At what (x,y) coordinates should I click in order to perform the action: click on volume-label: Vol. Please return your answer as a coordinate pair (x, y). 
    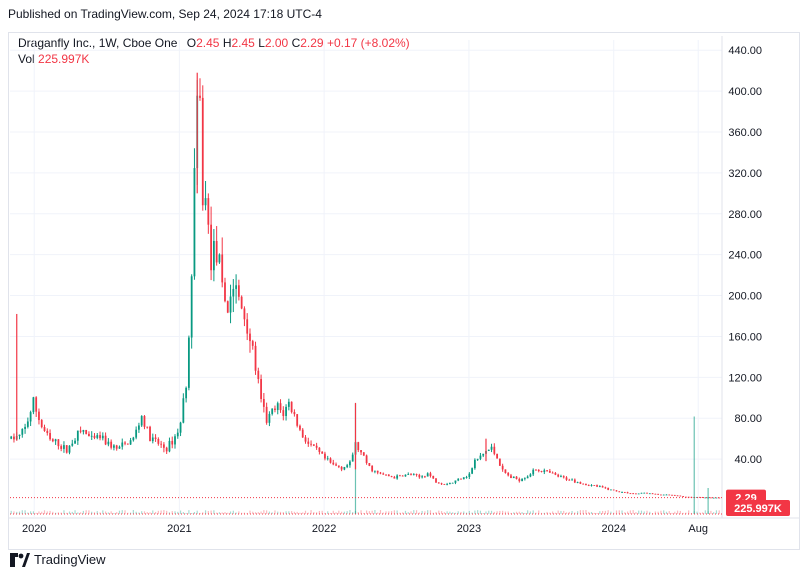
    Looking at the image, I should click on (26, 59).